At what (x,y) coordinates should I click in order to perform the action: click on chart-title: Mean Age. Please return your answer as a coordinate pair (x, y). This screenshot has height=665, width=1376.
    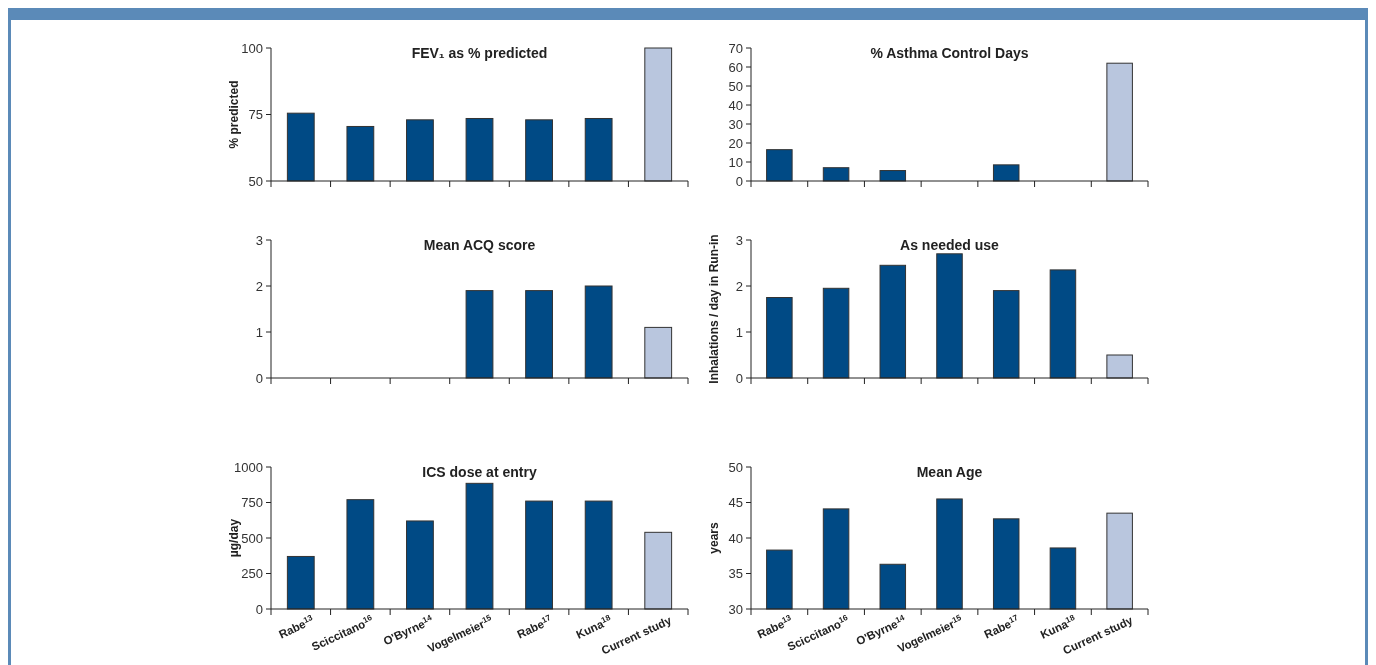
    Looking at the image, I should click on (949, 472).